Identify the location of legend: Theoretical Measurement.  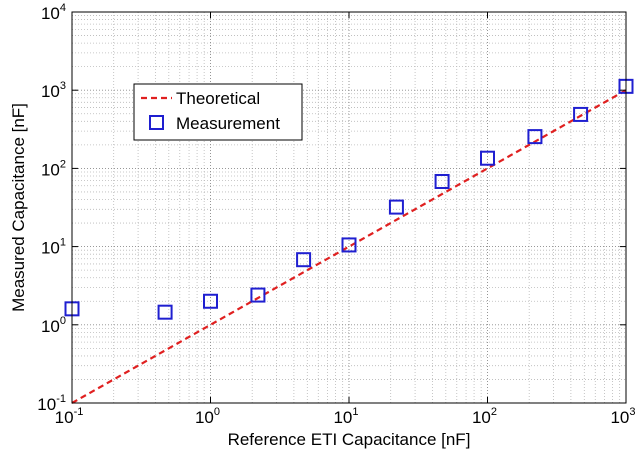
(218, 112).